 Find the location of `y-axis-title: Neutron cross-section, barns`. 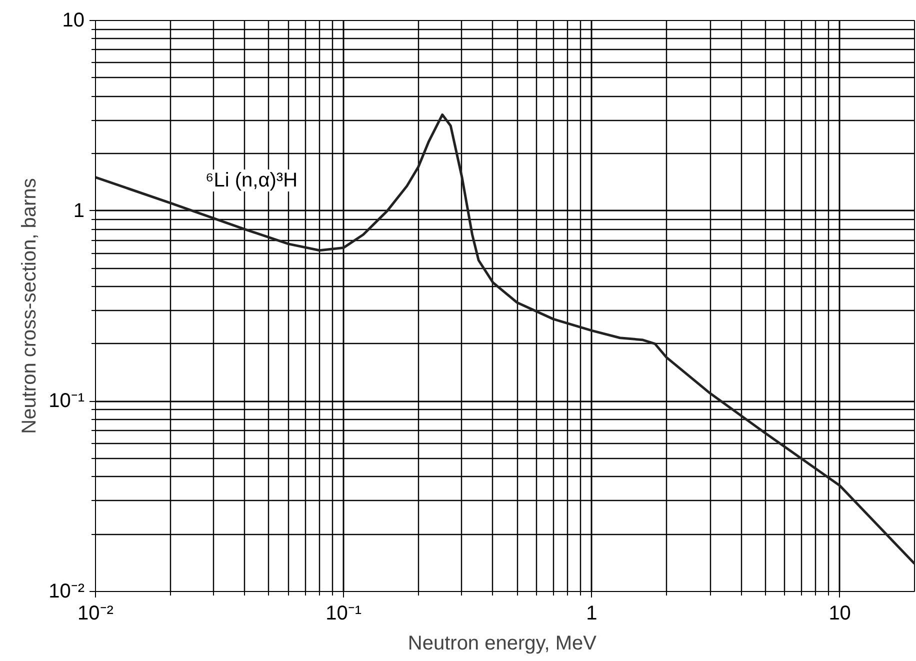

y-axis-title: Neutron cross-section, barns is located at coordinates (29, 306).